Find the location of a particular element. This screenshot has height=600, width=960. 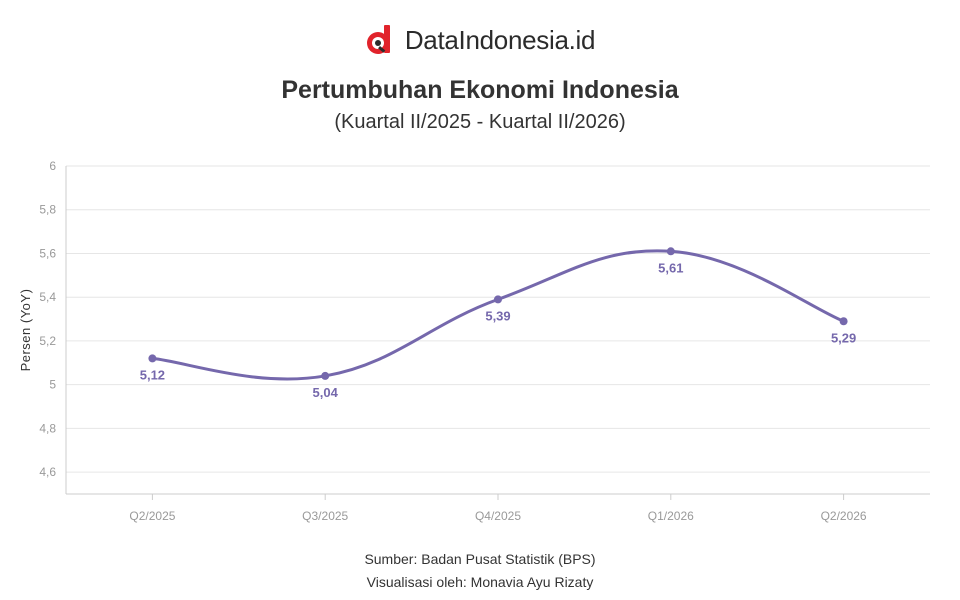

y-tick-label: 5 is located at coordinates (52, 385).